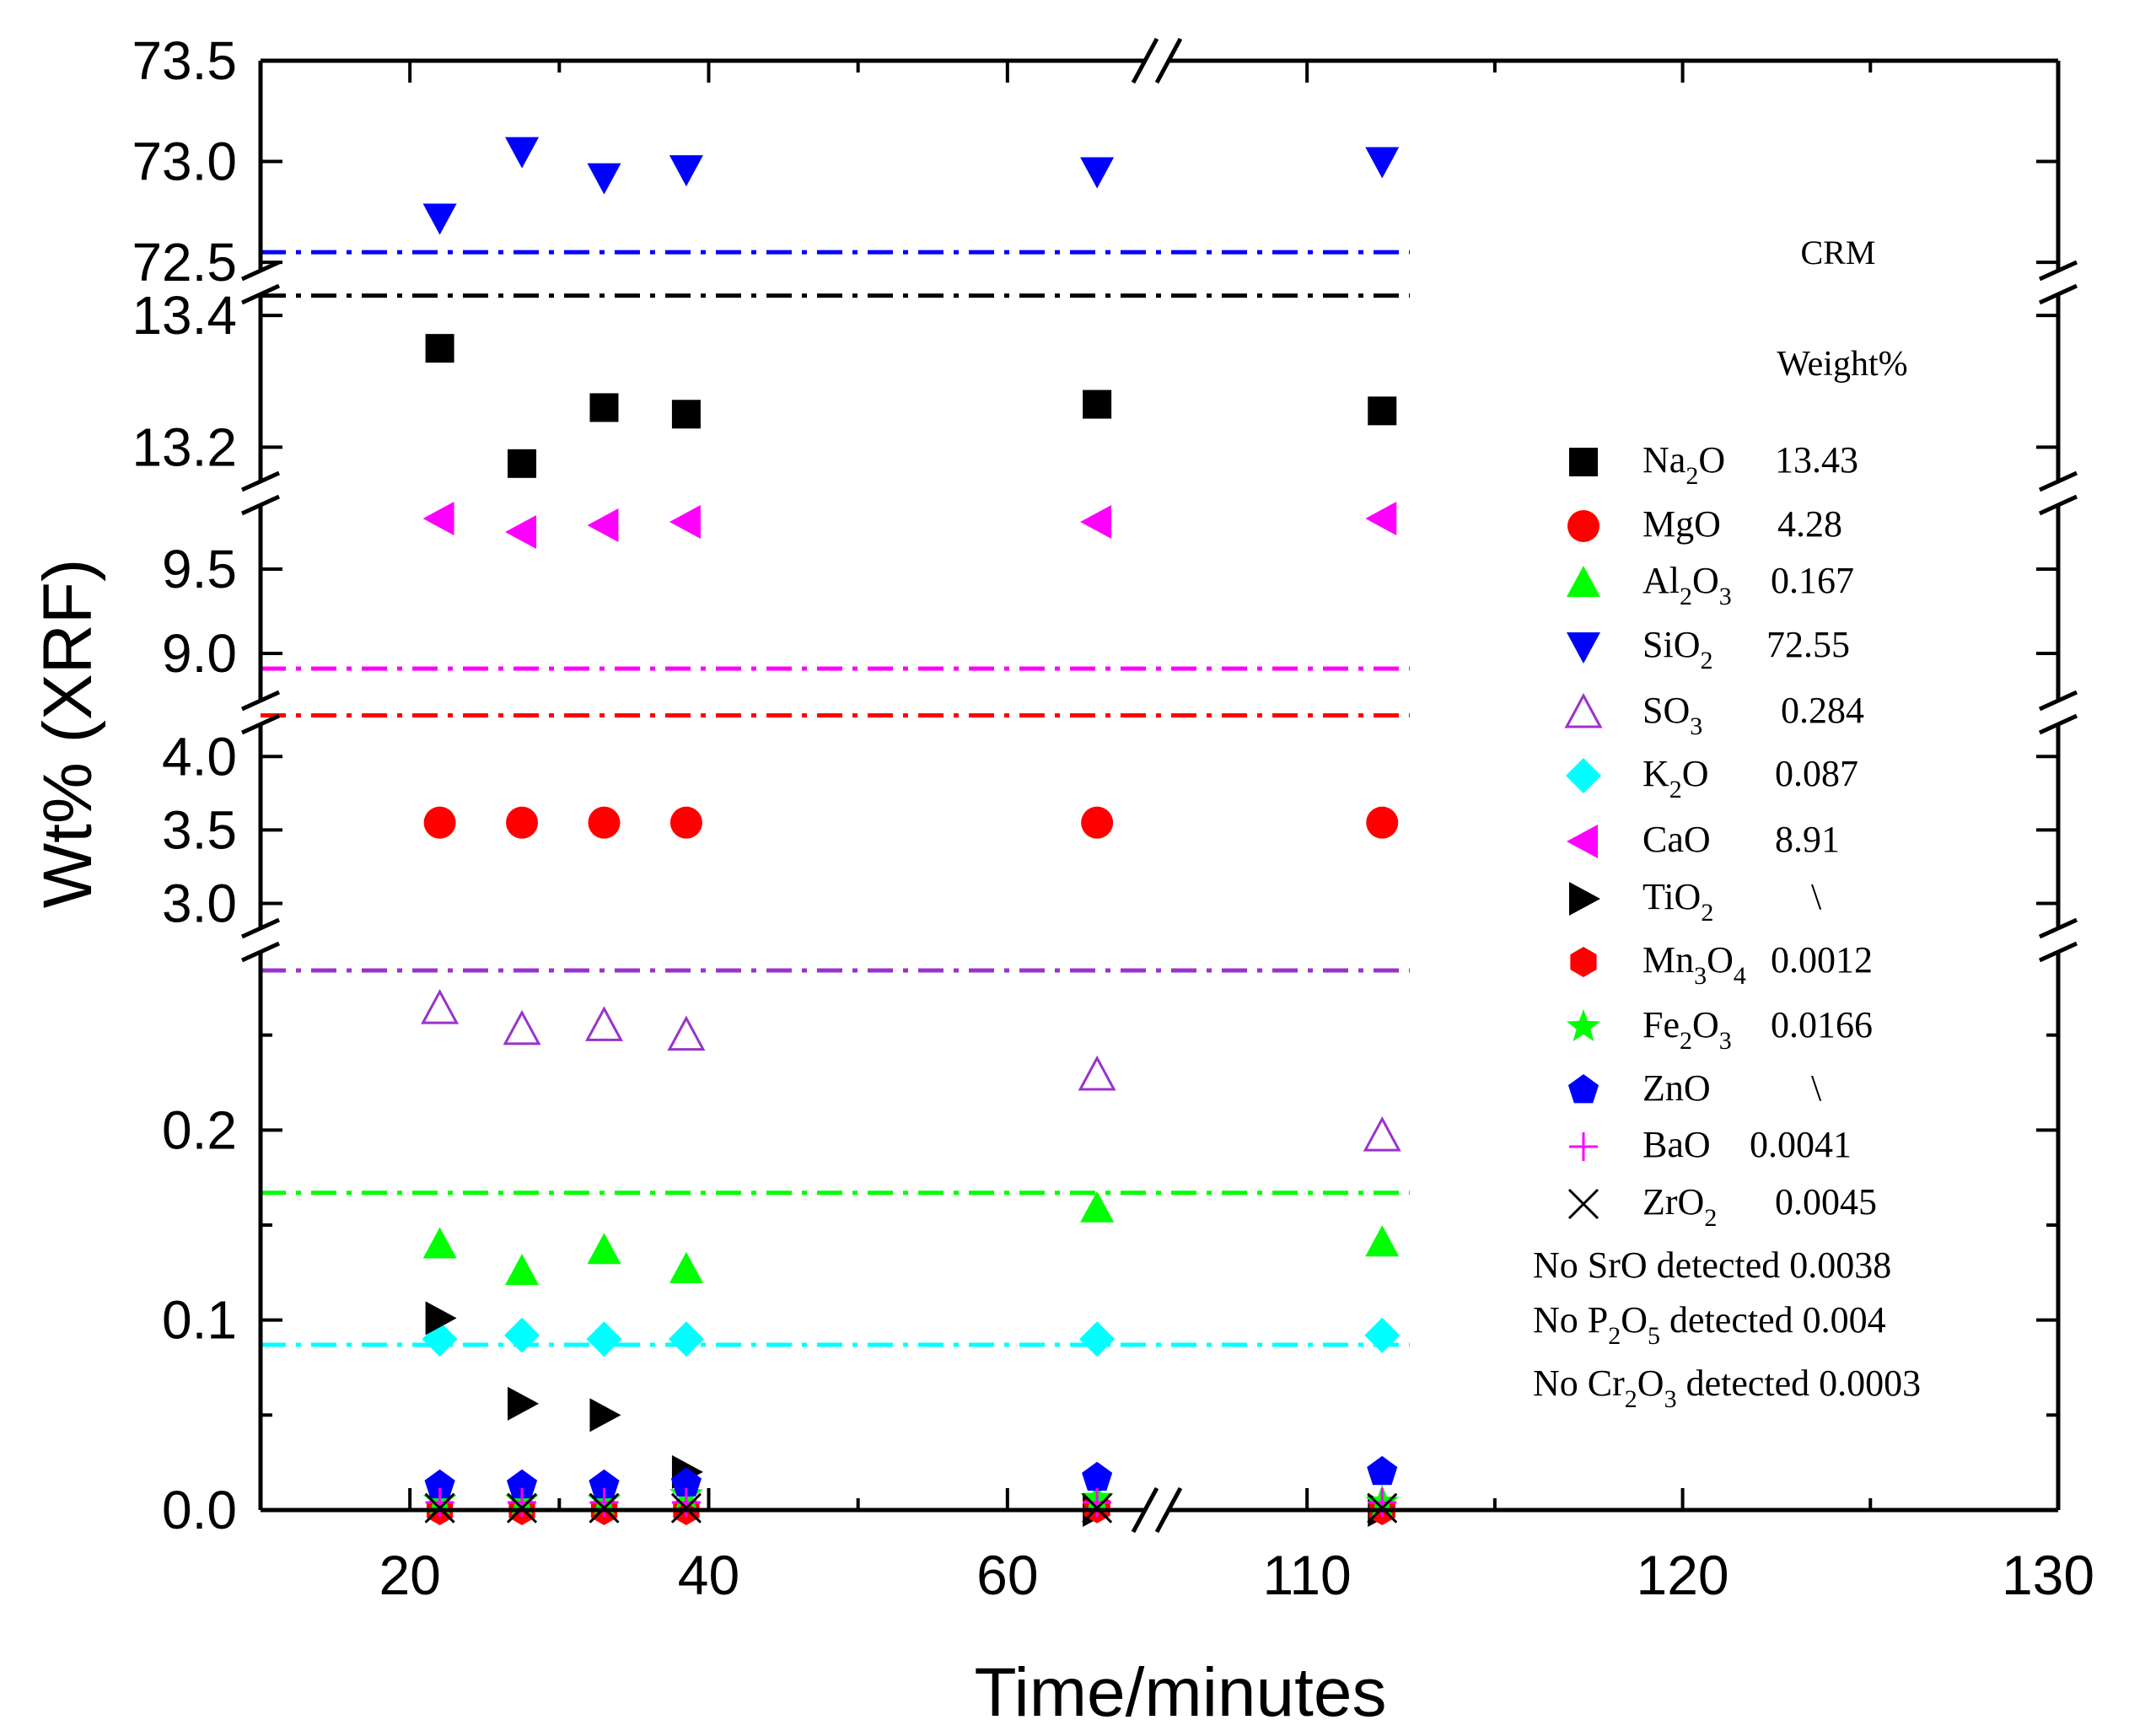  I want to click on y-tick-label: 3.5, so click(199, 829).